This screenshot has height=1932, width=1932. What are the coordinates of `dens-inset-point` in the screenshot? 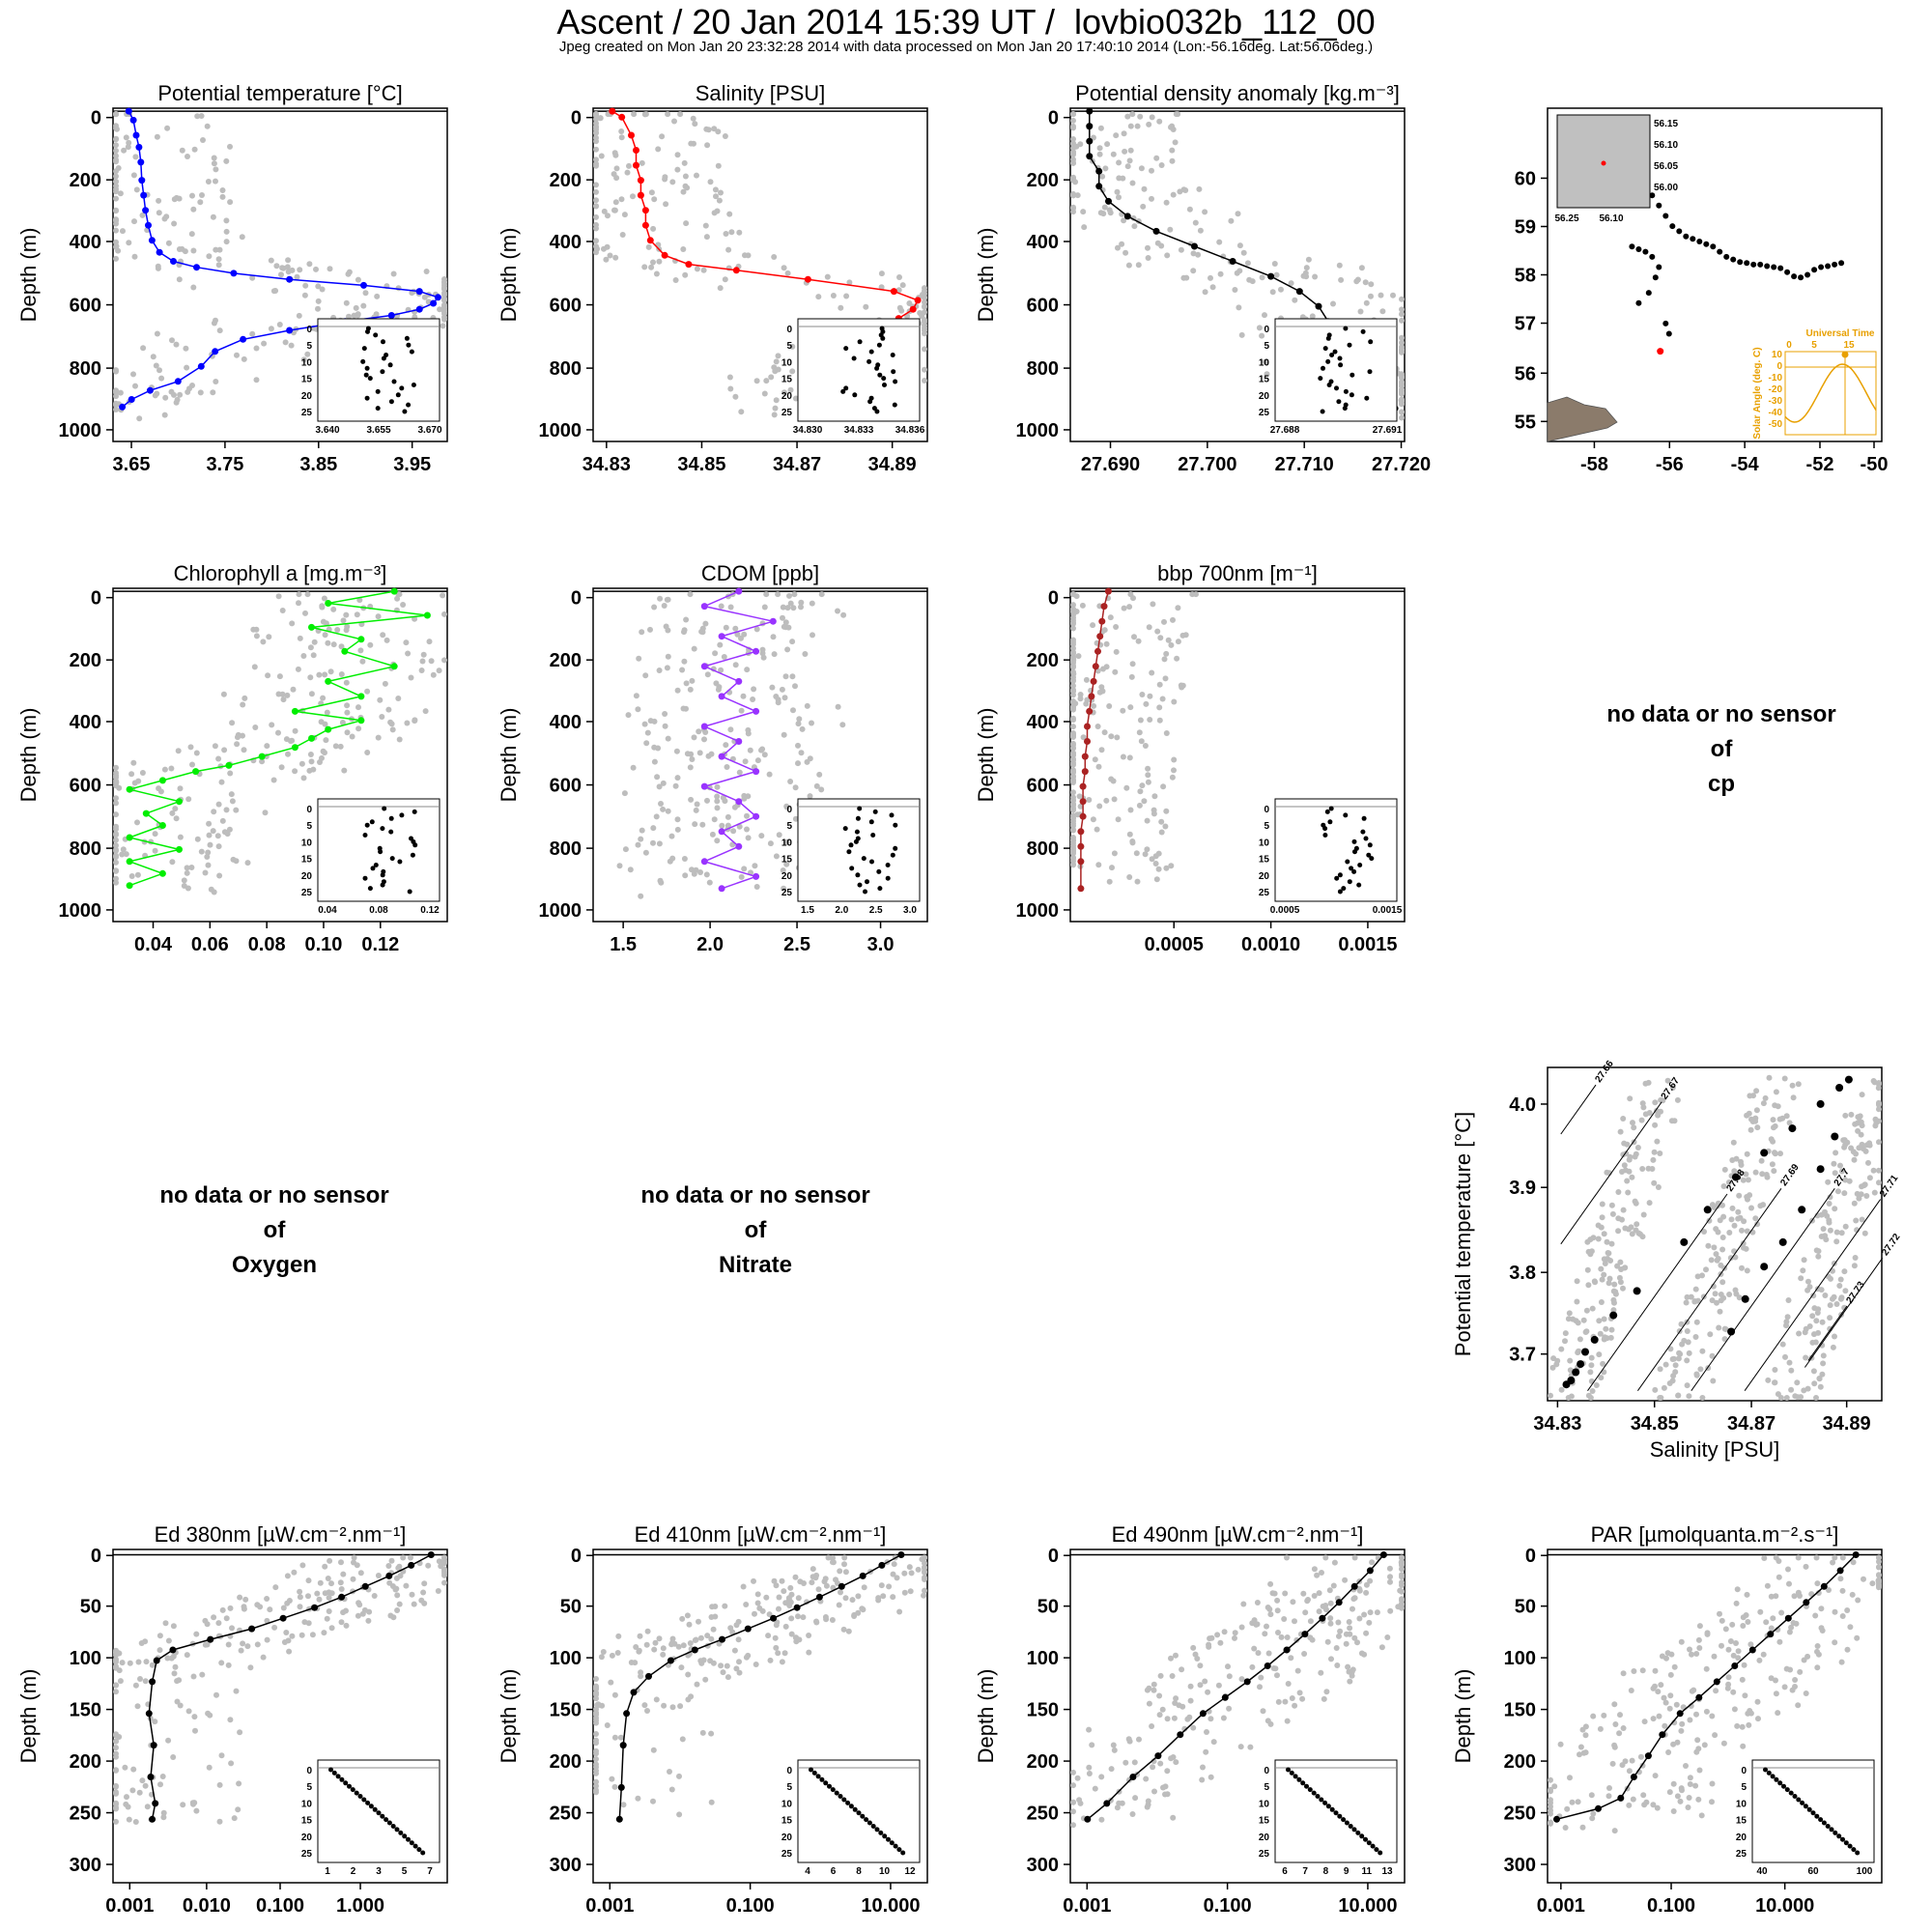 It's located at (1332, 355).